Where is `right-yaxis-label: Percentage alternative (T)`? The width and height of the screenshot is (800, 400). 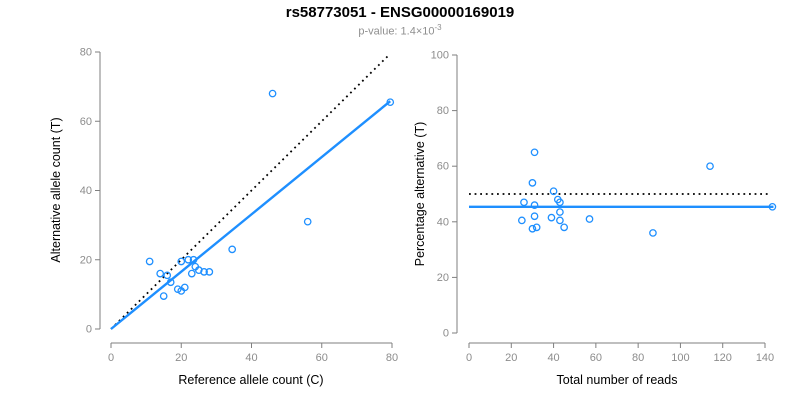
right-yaxis-label: Percentage alternative (T) is located at coordinates (420, 194).